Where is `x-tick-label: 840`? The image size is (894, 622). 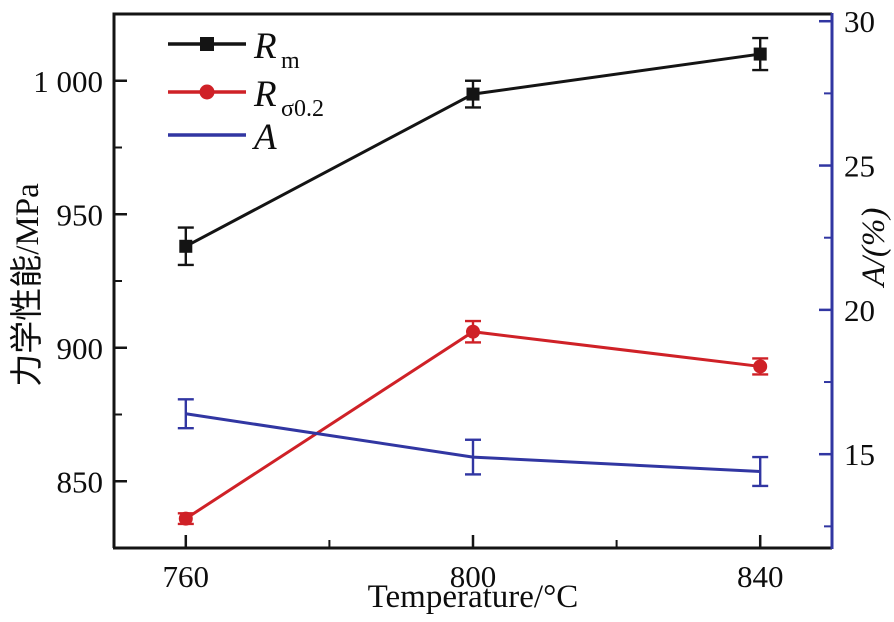 x-tick-label: 840 is located at coordinates (760, 576).